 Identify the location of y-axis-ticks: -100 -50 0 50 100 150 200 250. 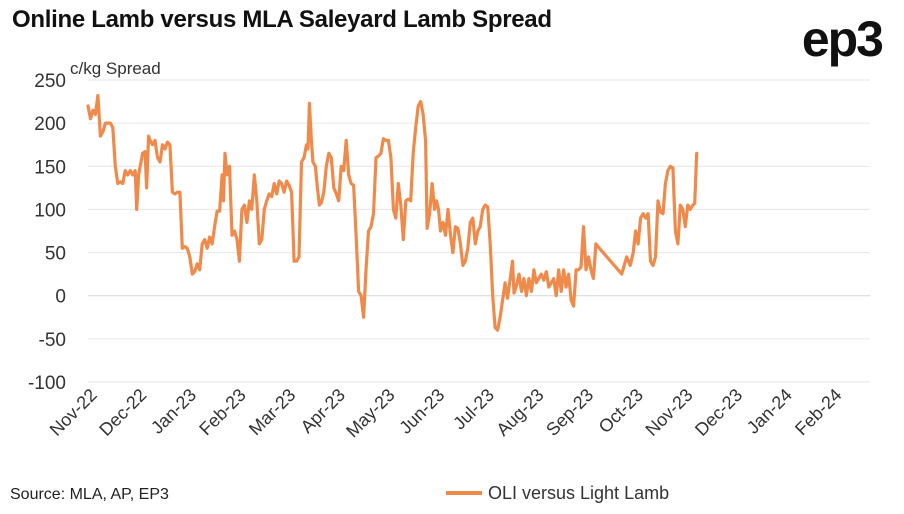
(47, 232).